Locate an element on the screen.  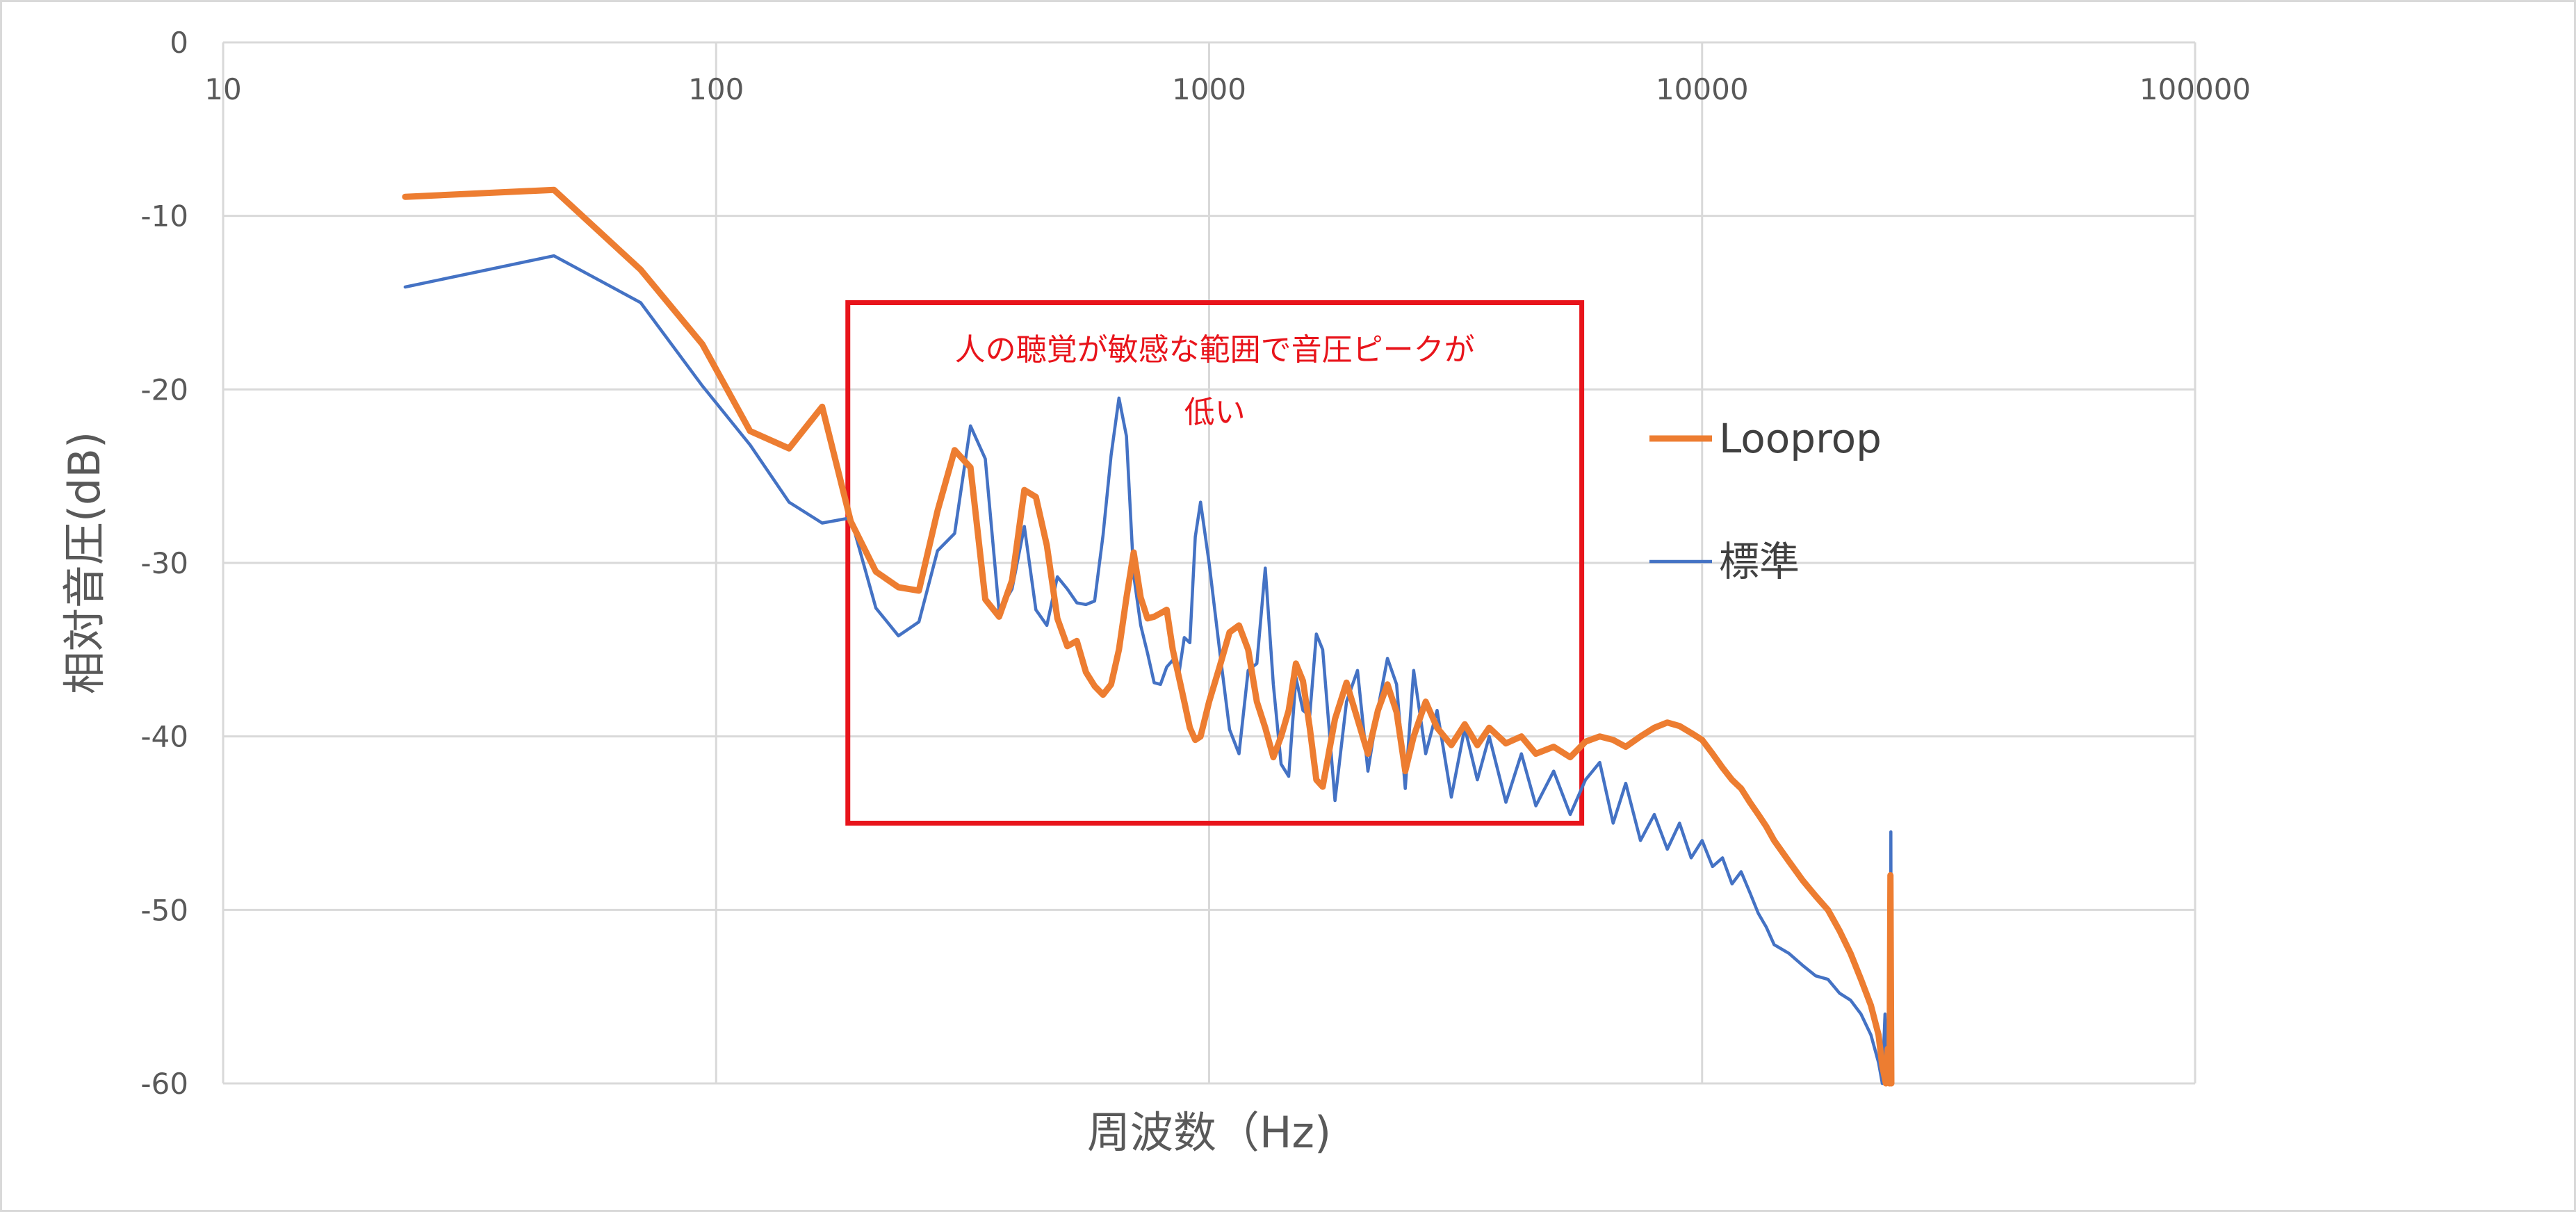
y-axis-title: 相対音圧(dB) is located at coordinates (84, 563).